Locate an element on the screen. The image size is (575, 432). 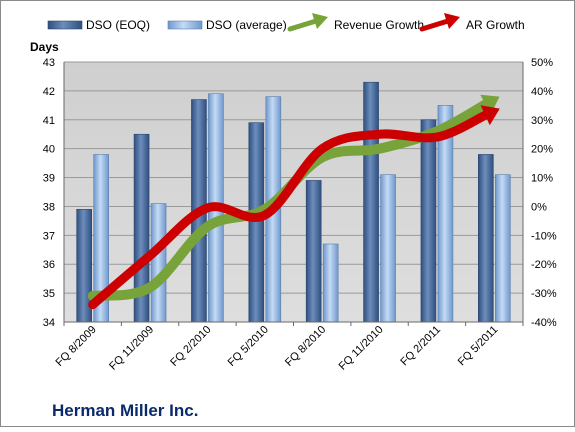
y-right-tick-label: -10% is located at coordinates (544, 236).